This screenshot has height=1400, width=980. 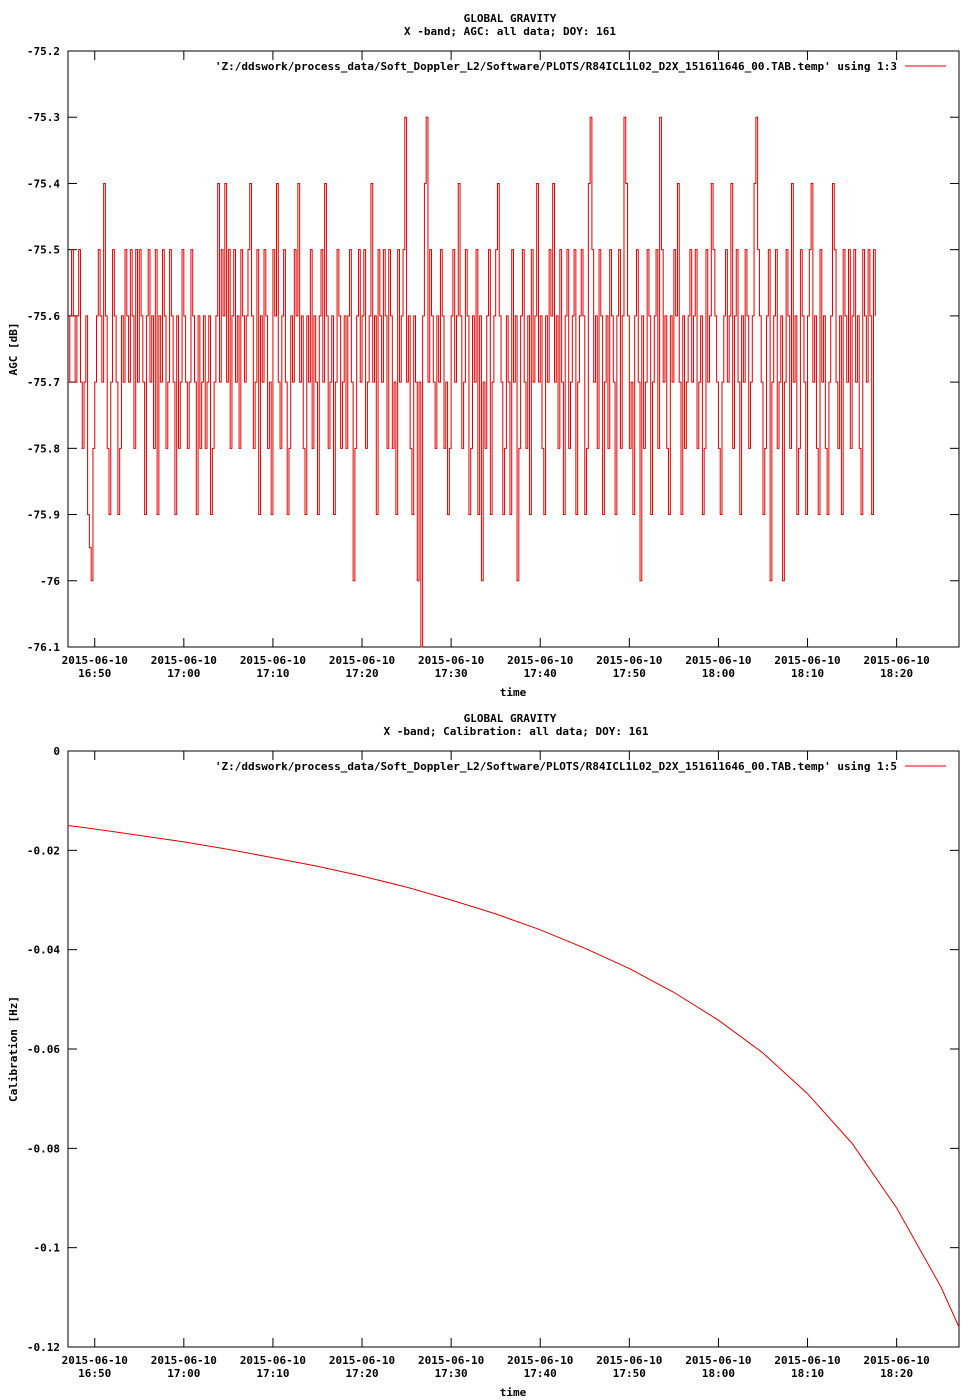 I want to click on y-tick-label: -75.8, so click(x=43, y=448).